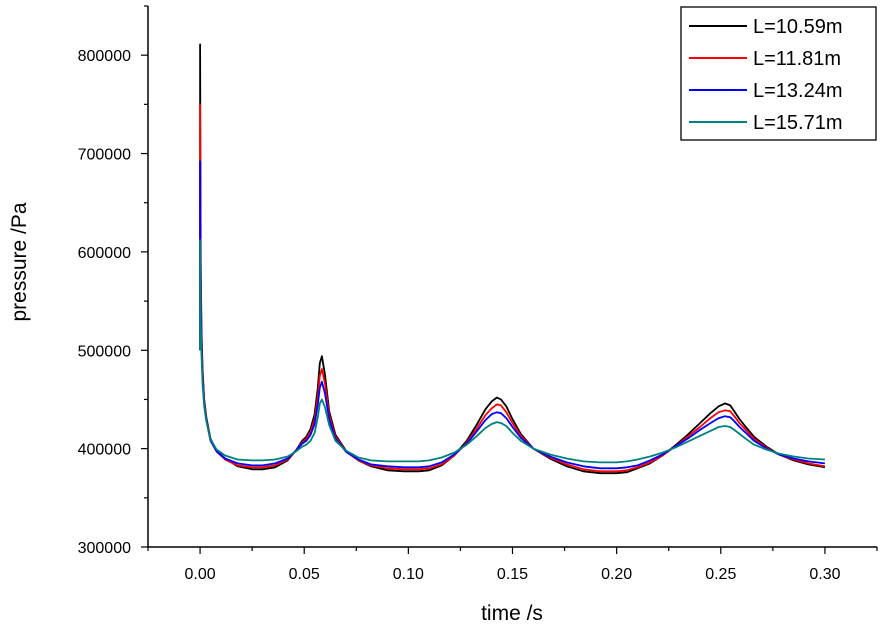  I want to click on y-tick-label: 700000, so click(104, 155).